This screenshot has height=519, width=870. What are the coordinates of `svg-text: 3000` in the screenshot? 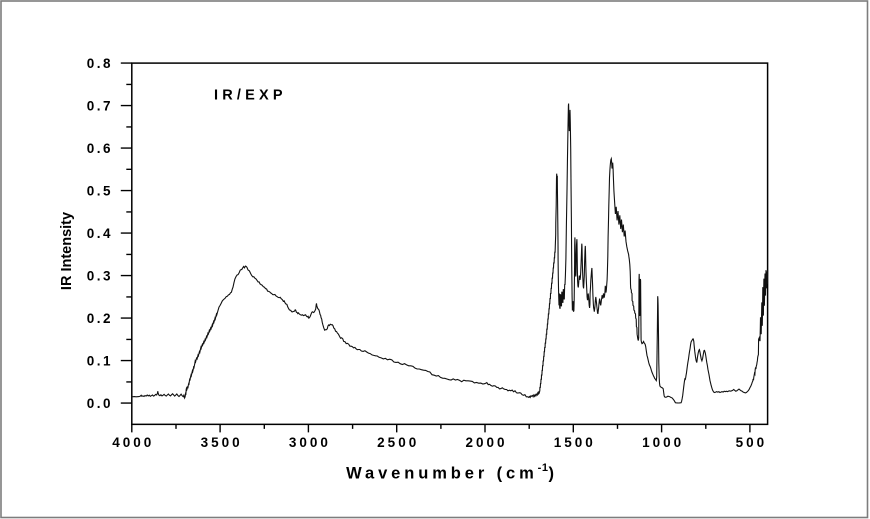 It's located at (310, 442).